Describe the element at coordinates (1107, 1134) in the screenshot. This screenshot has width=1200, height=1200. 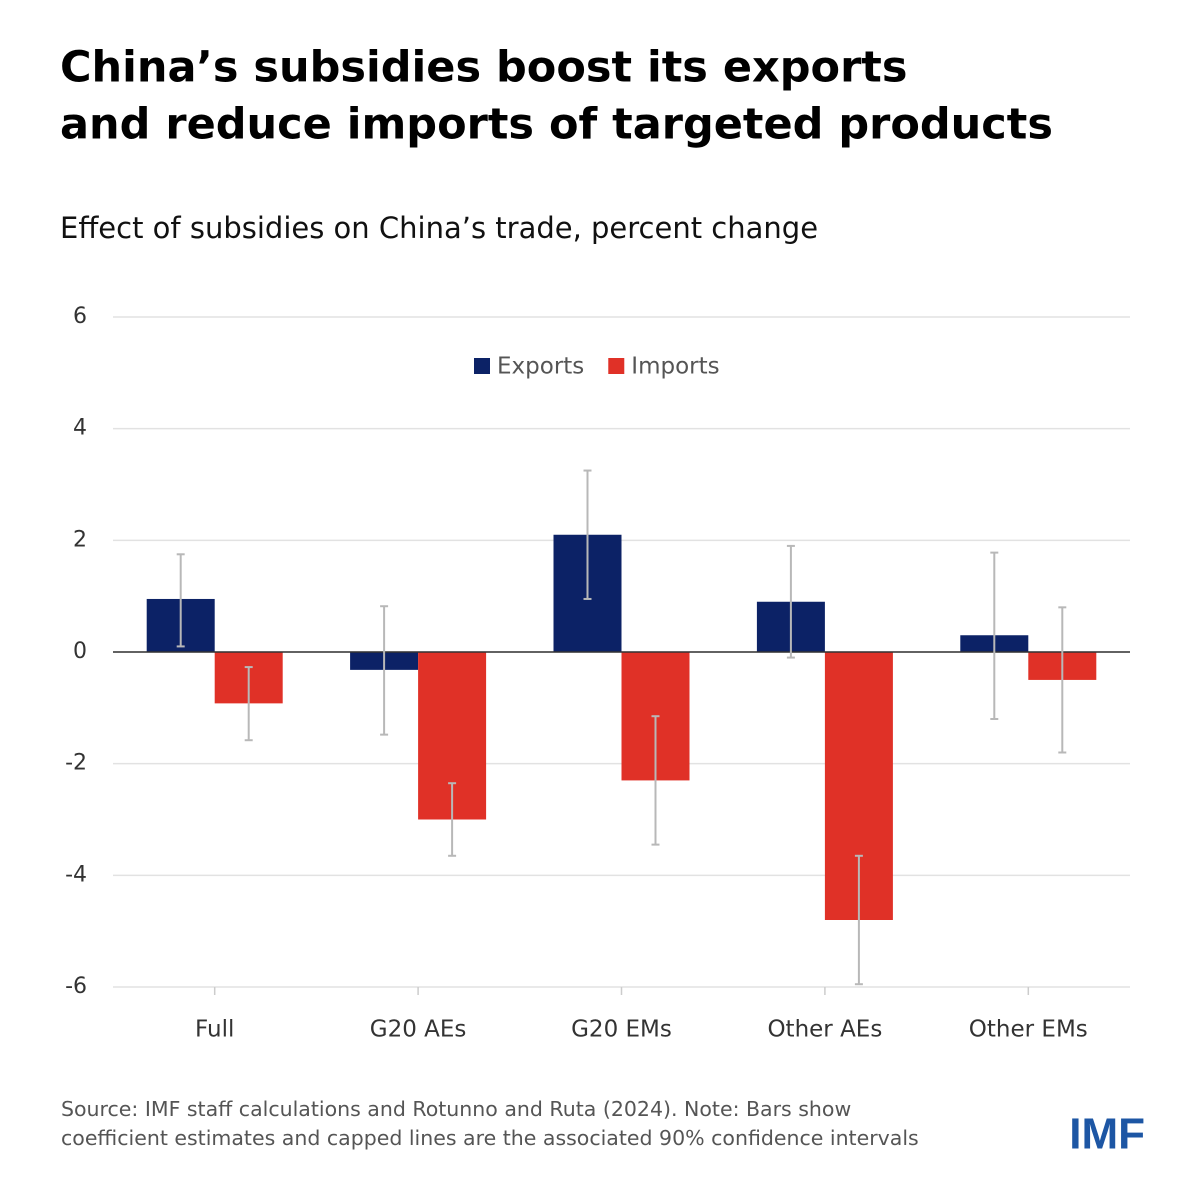
I see `logo: IMF` at that location.